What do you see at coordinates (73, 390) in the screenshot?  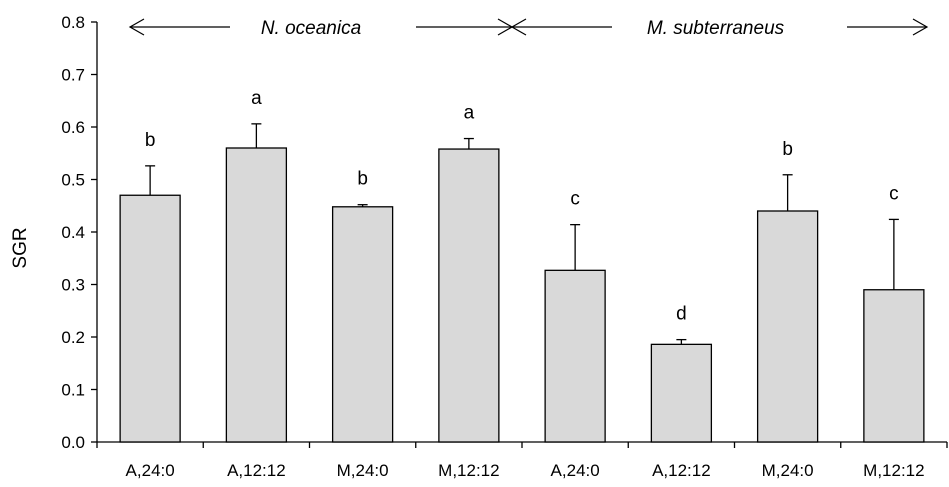 I see `y-tick-label: 0.1` at bounding box center [73, 390].